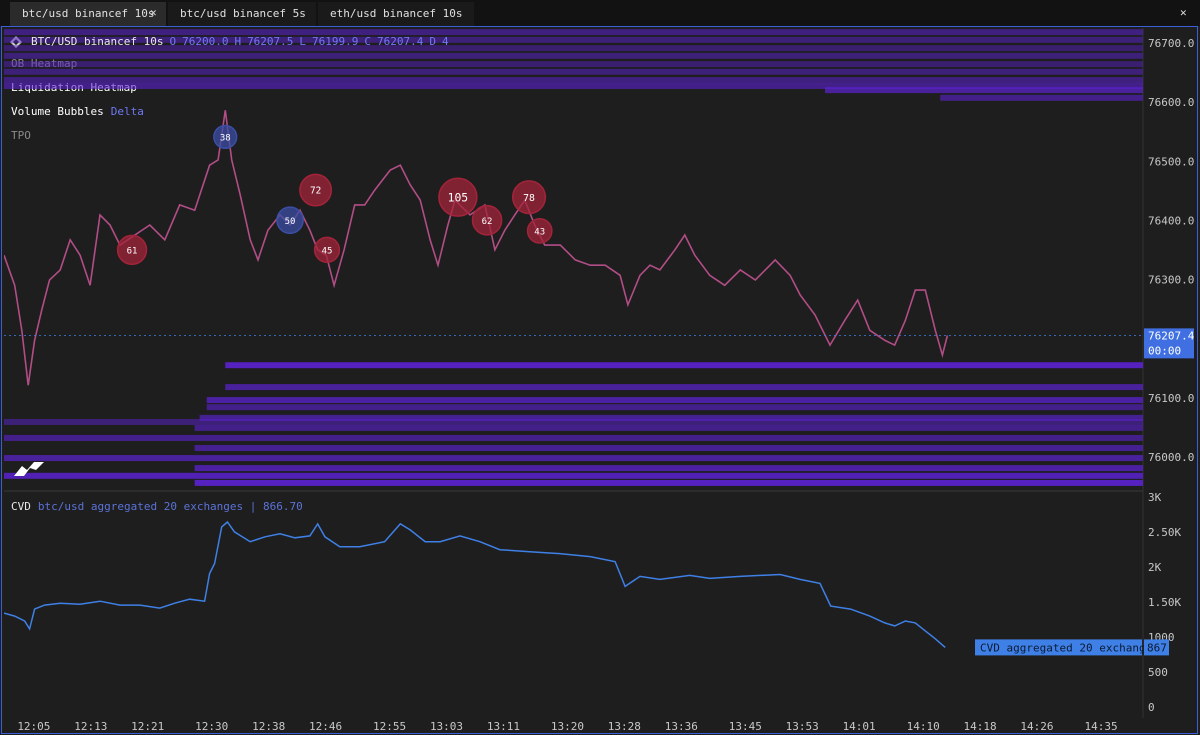 This screenshot has height=735, width=1200. What do you see at coordinates (1036, 726) in the screenshot?
I see `x-tick-label: 14:26` at bounding box center [1036, 726].